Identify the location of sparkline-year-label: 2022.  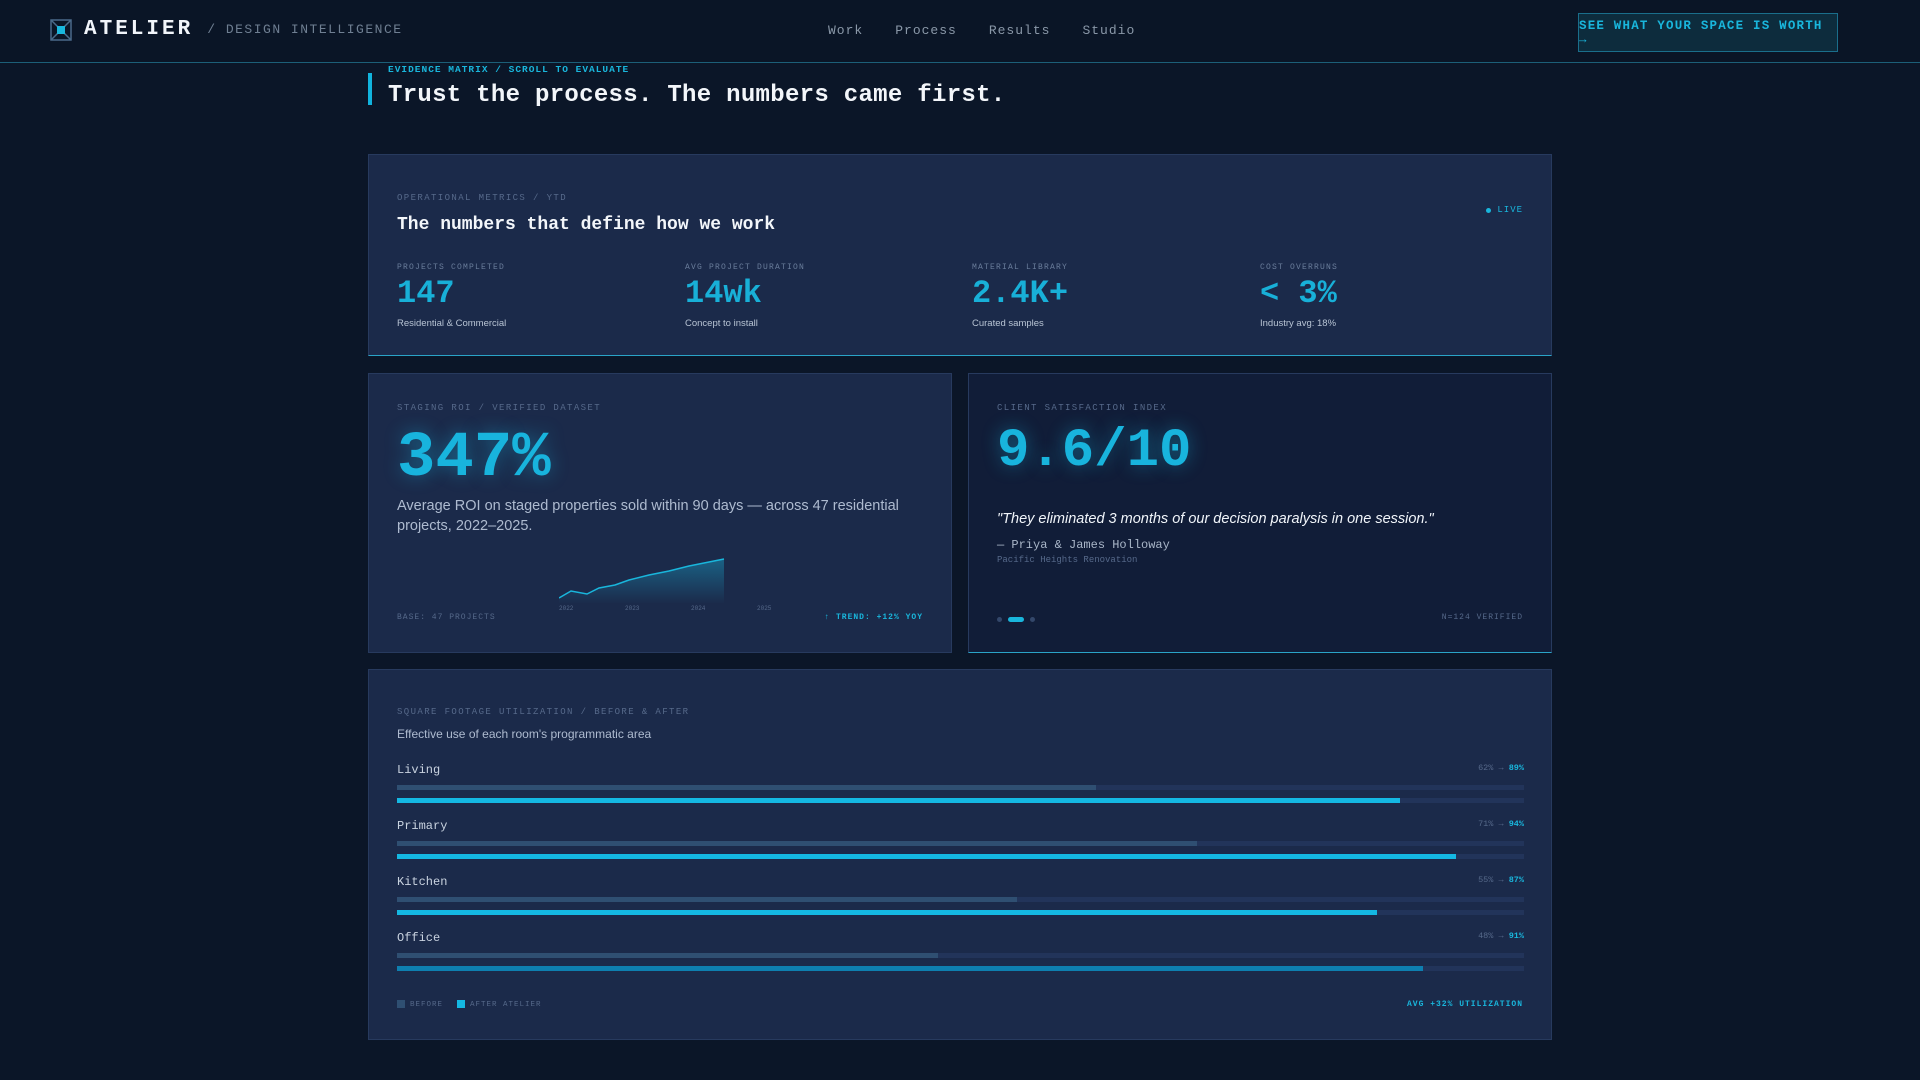
(566, 608).